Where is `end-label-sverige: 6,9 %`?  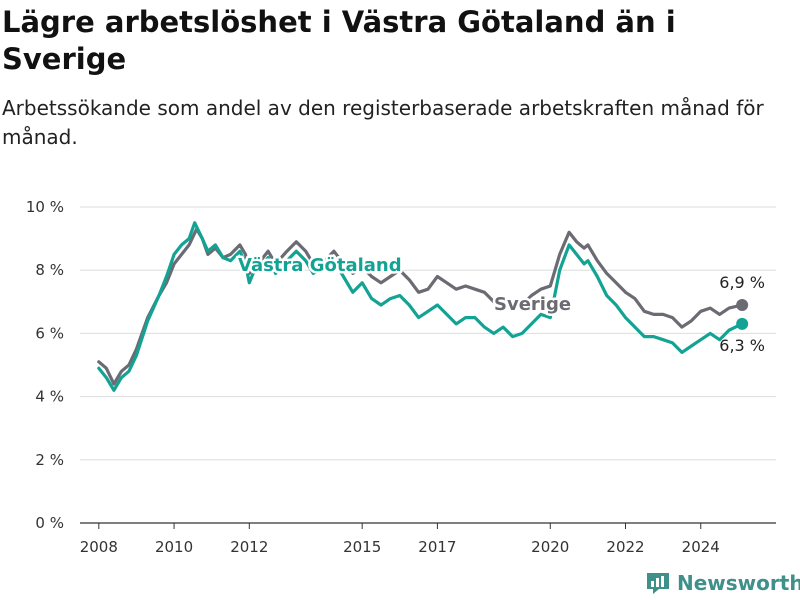 end-label-sverige: 6,9 % is located at coordinates (742, 282).